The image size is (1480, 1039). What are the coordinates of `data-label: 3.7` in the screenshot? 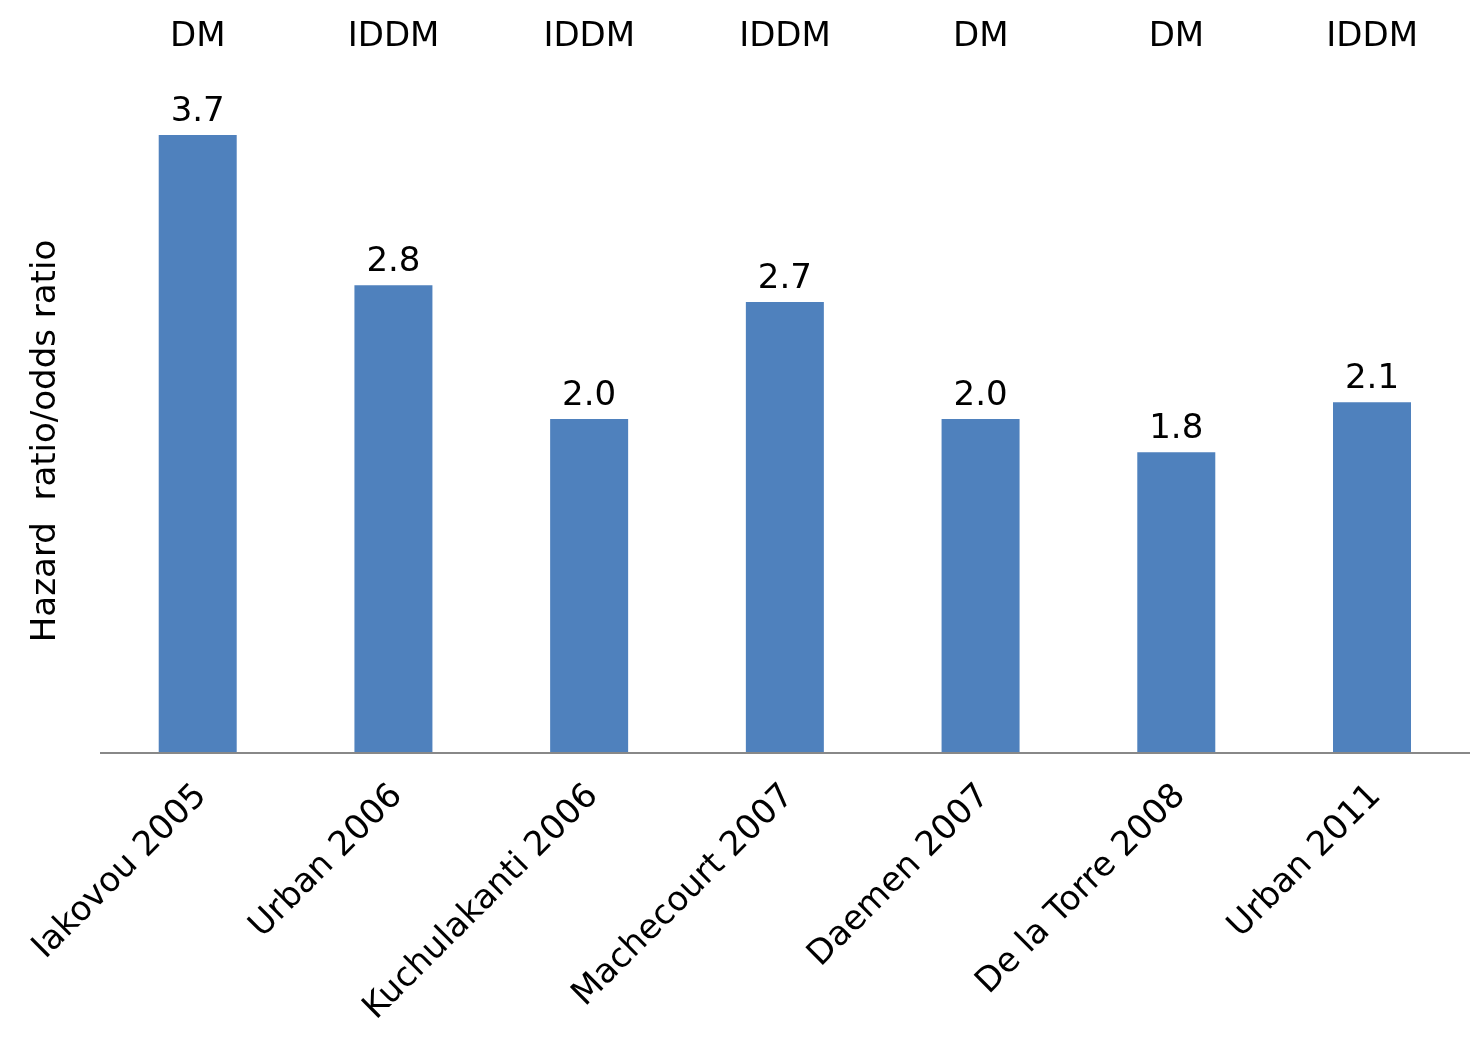 It's located at (197, 109).